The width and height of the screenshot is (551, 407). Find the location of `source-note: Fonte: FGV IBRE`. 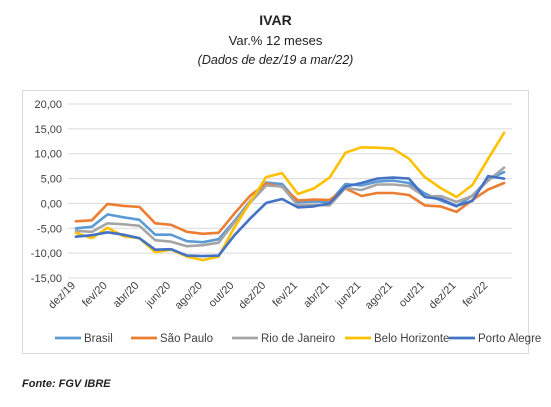

source-note: Fonte: FGV IBRE is located at coordinates (66, 384).